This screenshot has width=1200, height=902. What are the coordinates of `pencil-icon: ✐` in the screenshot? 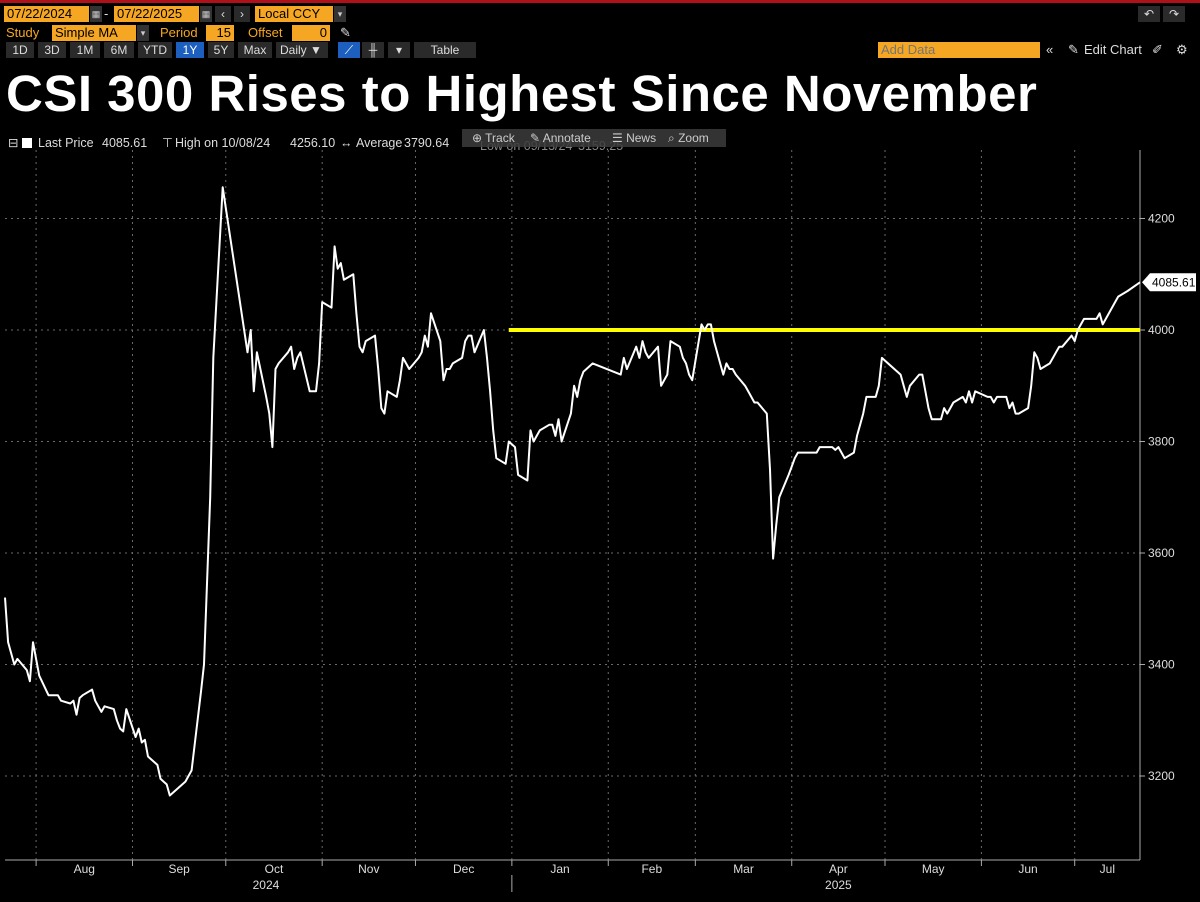 It's located at (1157, 49).